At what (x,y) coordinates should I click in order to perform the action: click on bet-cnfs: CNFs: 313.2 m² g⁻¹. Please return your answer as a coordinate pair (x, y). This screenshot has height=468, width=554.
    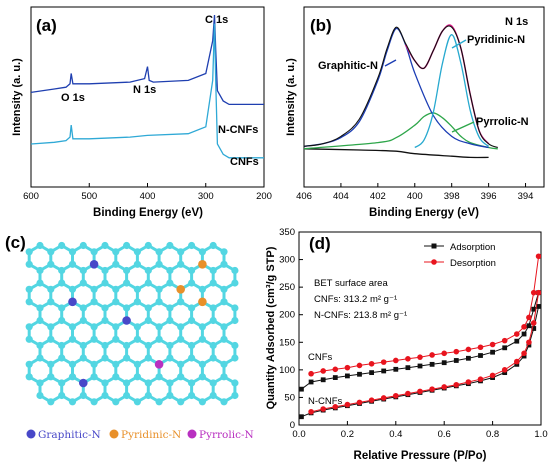
    Looking at the image, I should click on (355, 299).